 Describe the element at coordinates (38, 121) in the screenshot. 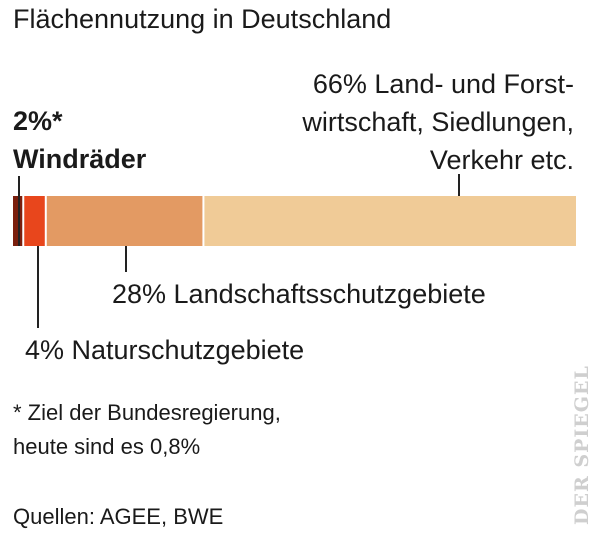

I see `label-windraeder-value: 2%*` at that location.